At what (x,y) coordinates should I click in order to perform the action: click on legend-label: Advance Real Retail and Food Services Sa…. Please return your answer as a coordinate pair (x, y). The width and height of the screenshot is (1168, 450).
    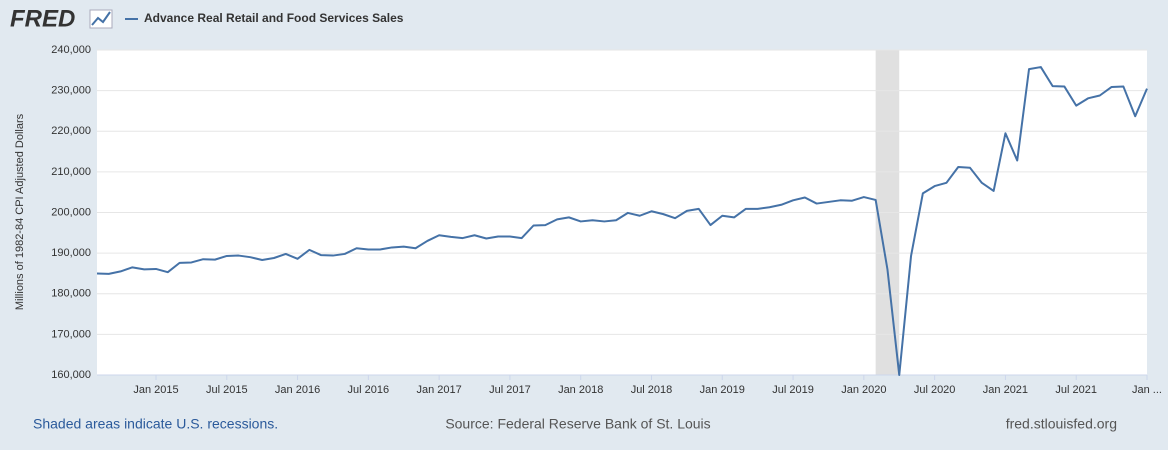
    Looking at the image, I should click on (274, 18).